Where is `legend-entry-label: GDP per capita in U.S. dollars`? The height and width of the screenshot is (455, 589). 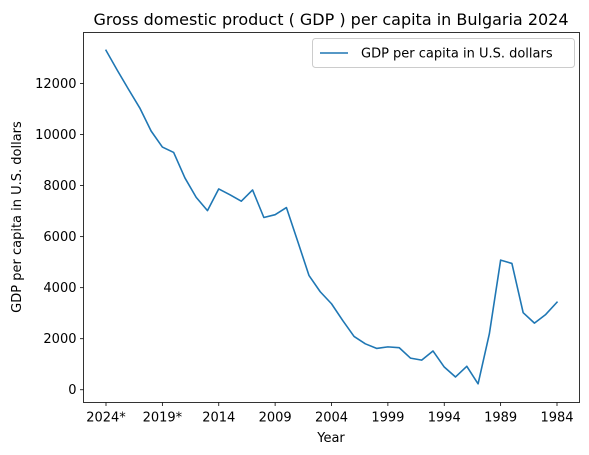 legend-entry-label: GDP per capita in U.S. dollars is located at coordinates (457, 54).